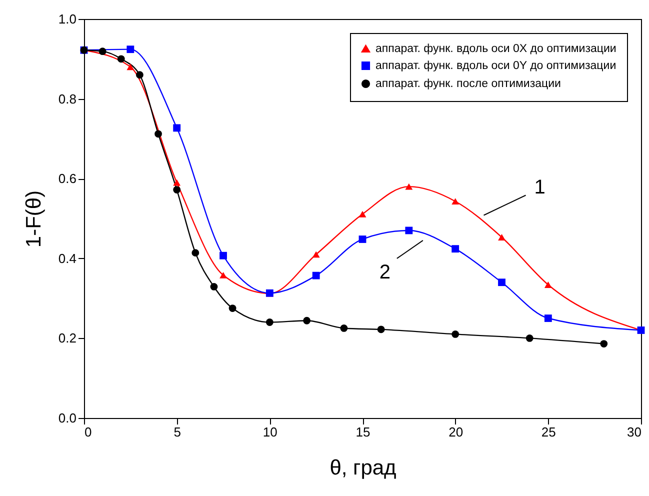 The width and height of the screenshot is (649, 496). Describe the element at coordinates (67, 258) in the screenshot. I see `y-tick-label: 0.4` at that location.